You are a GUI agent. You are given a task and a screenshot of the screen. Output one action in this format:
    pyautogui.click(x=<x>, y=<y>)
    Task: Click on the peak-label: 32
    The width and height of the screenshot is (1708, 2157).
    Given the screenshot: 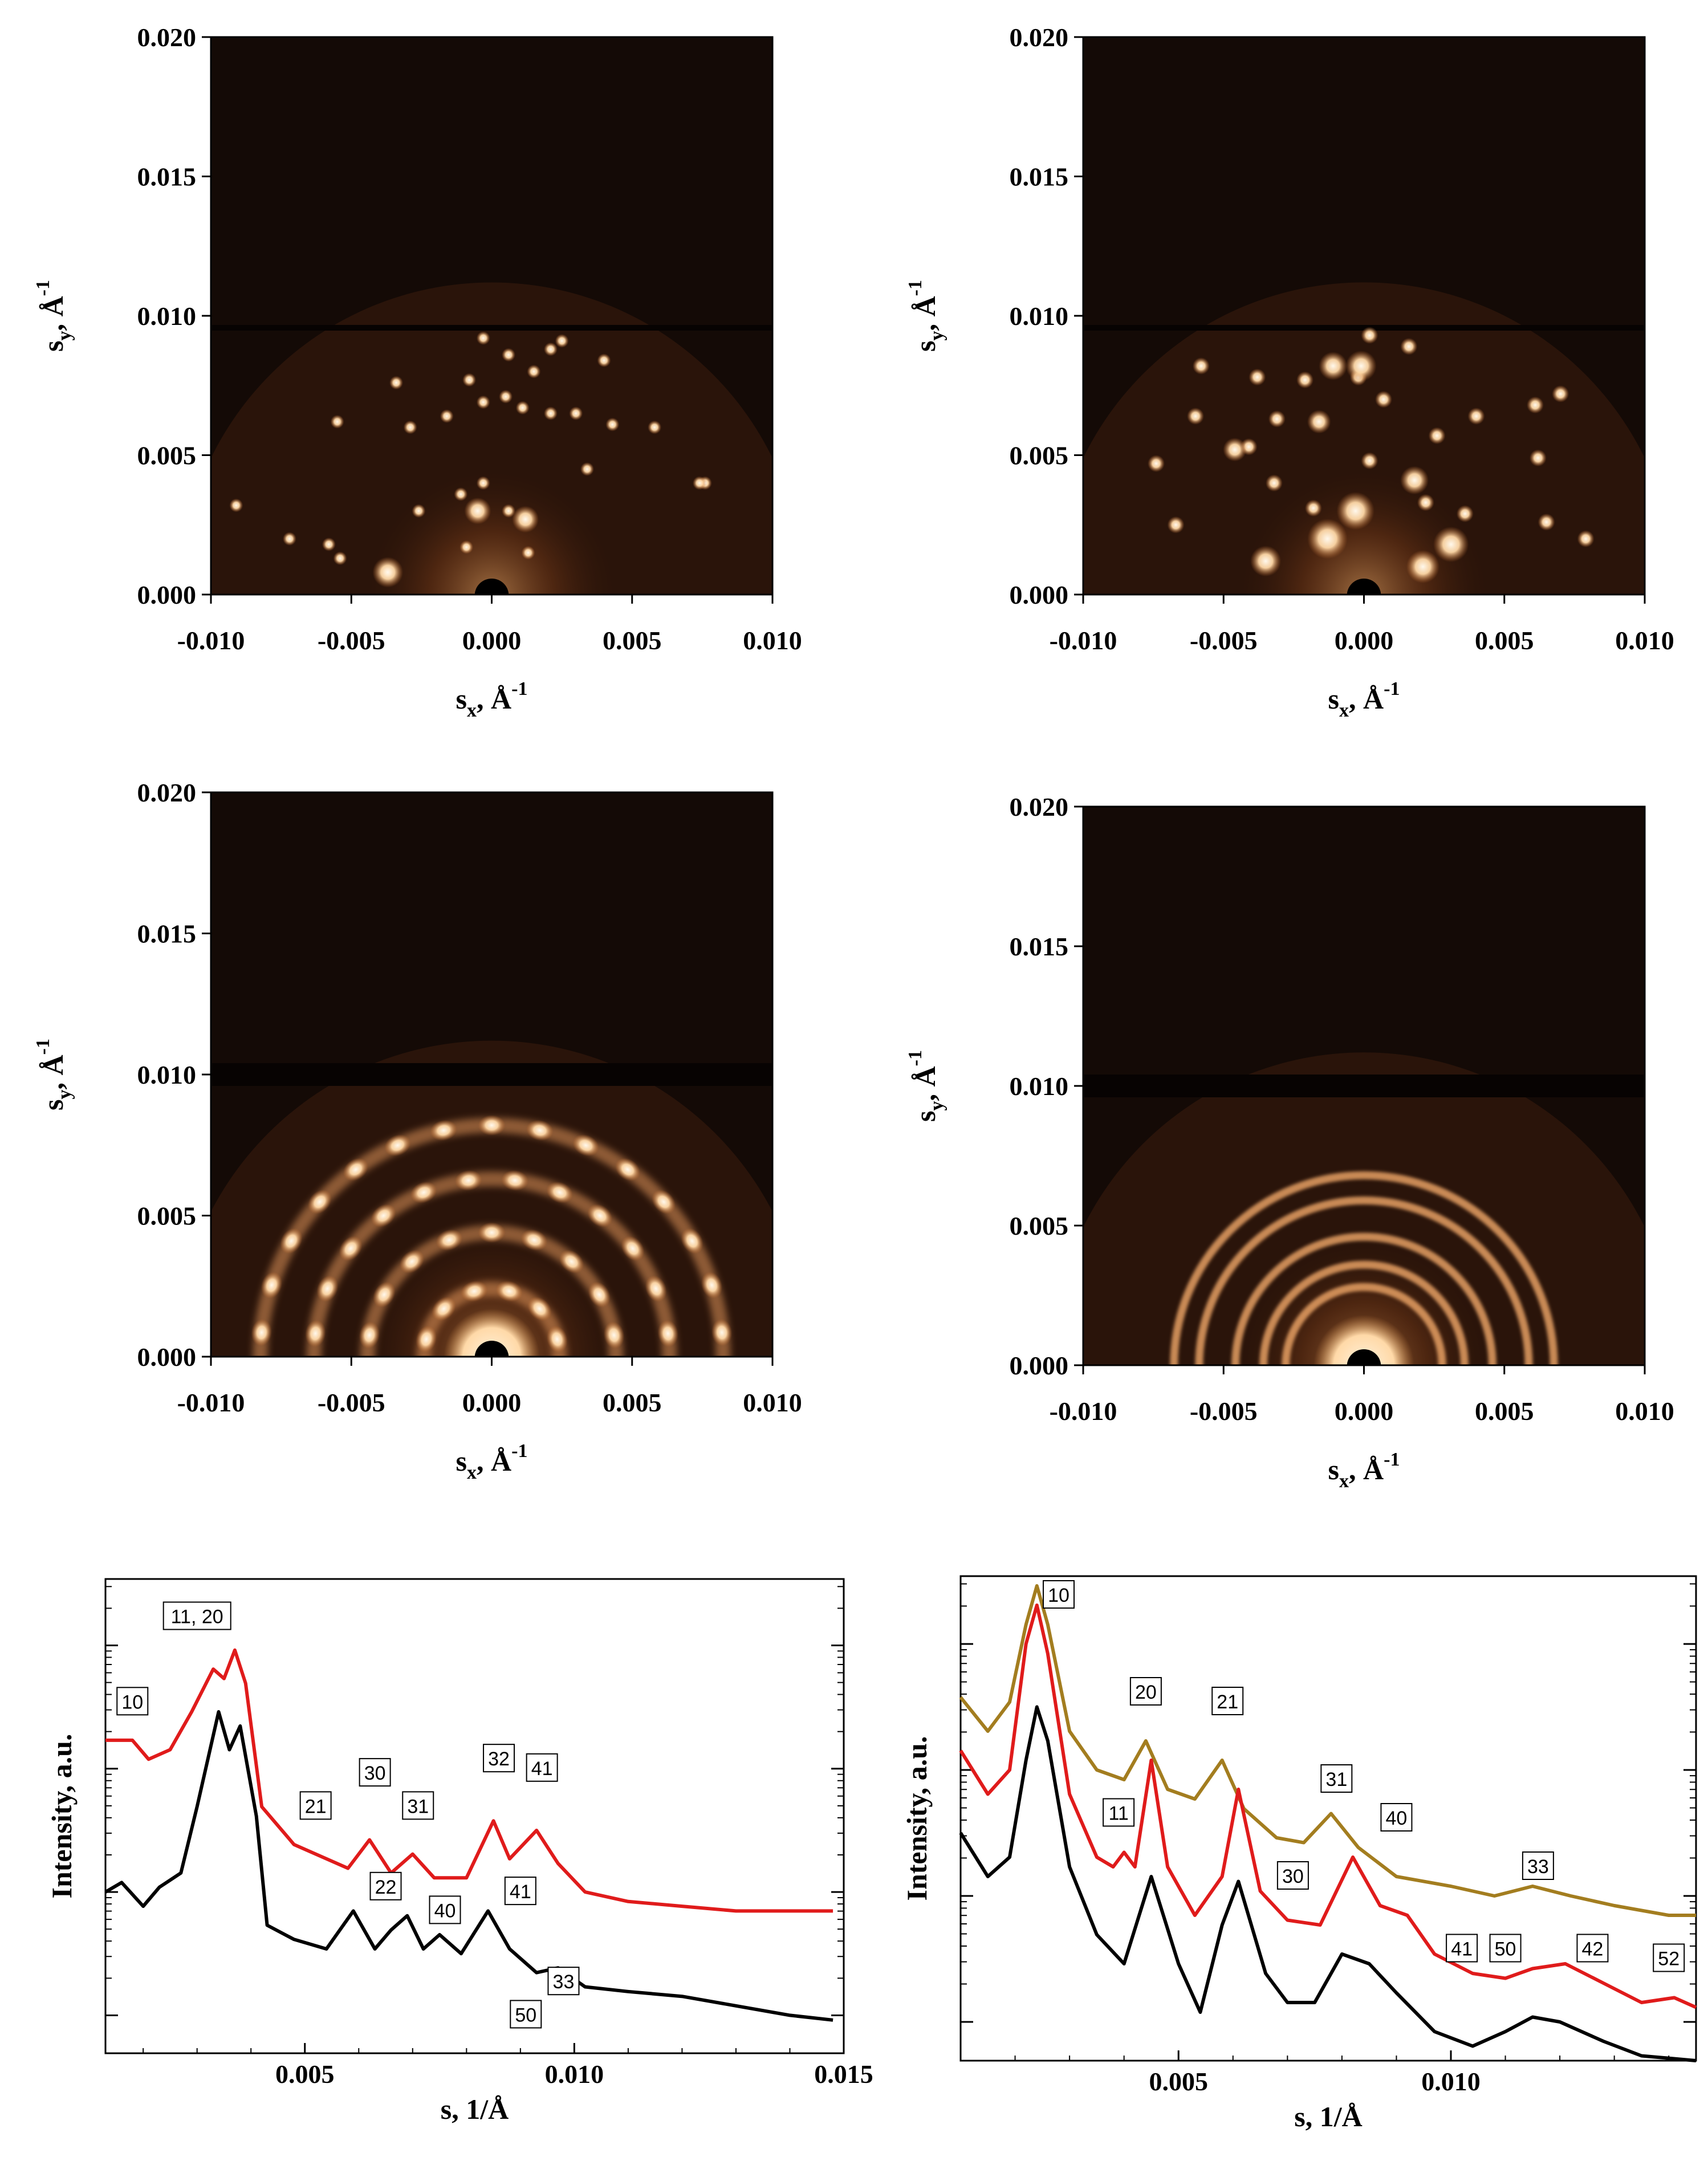 What is the action you would take?
    pyautogui.click(x=499, y=1759)
    